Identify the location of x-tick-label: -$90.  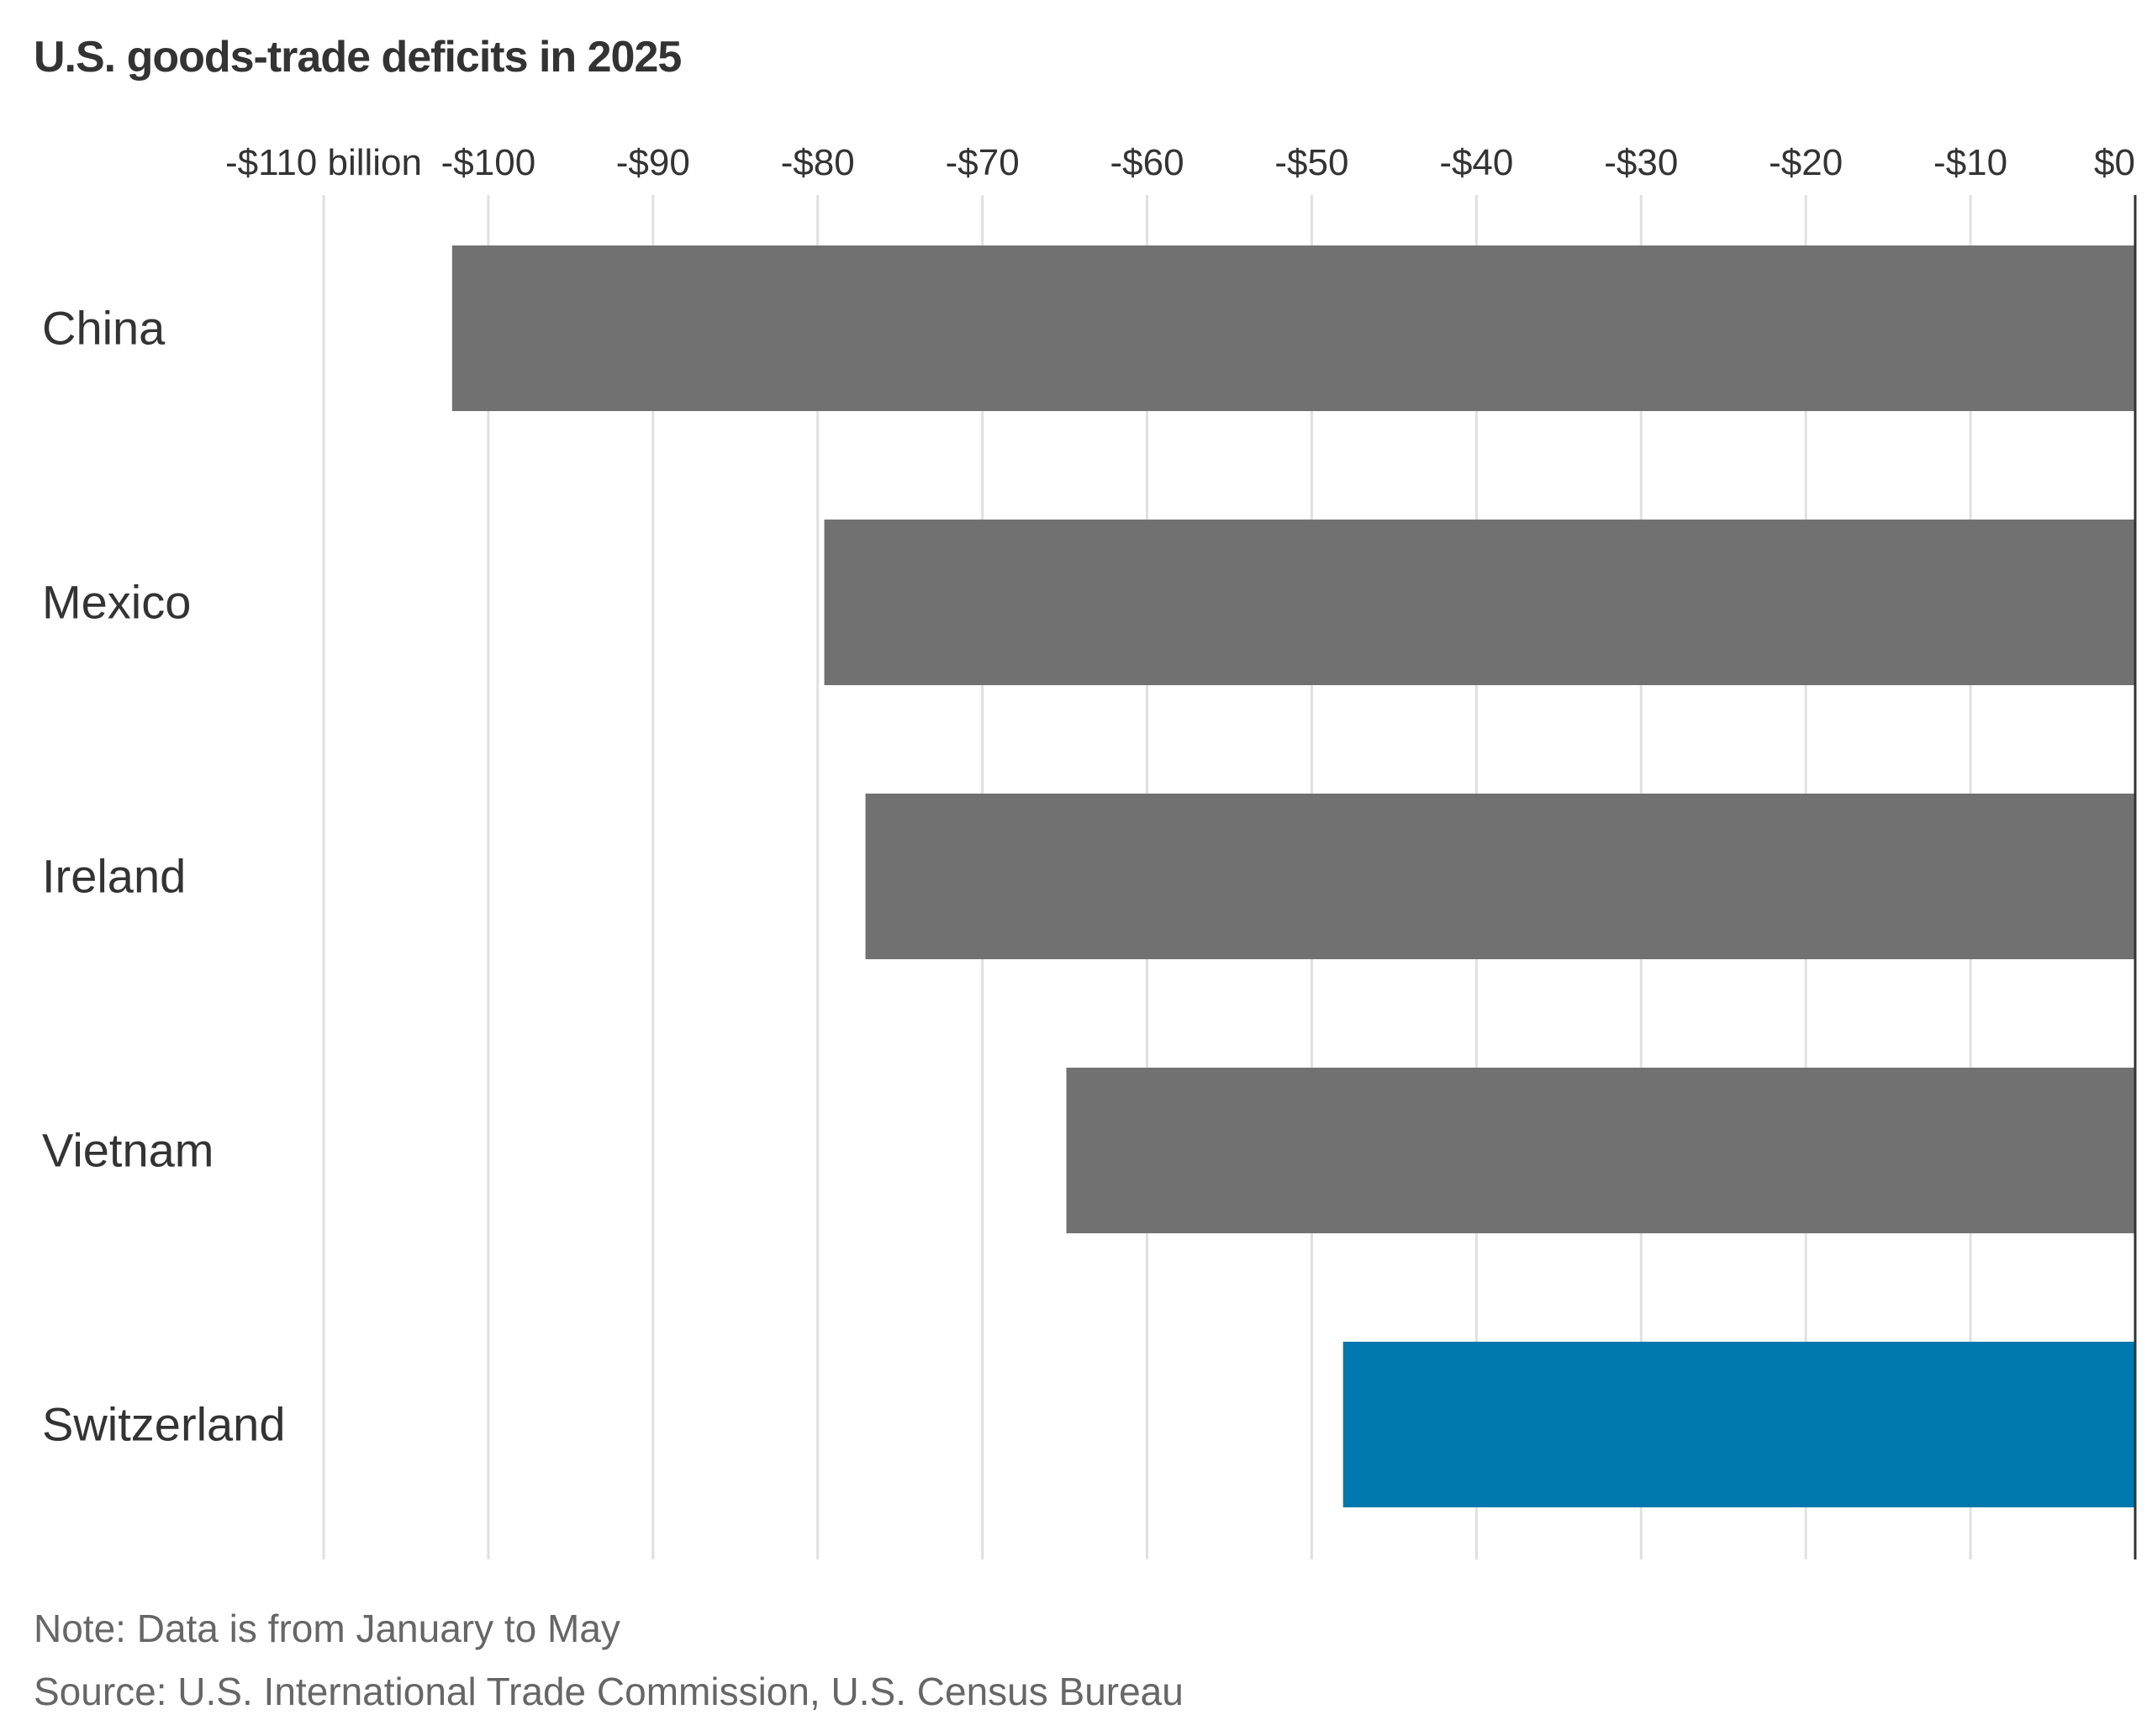
(653, 162).